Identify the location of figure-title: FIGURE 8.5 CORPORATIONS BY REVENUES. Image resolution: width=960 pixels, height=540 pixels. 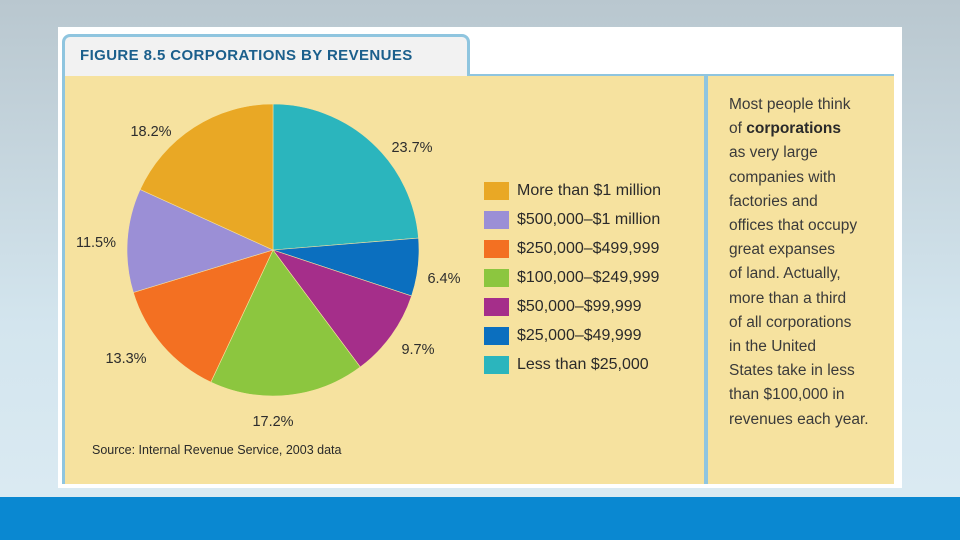
(246, 55).